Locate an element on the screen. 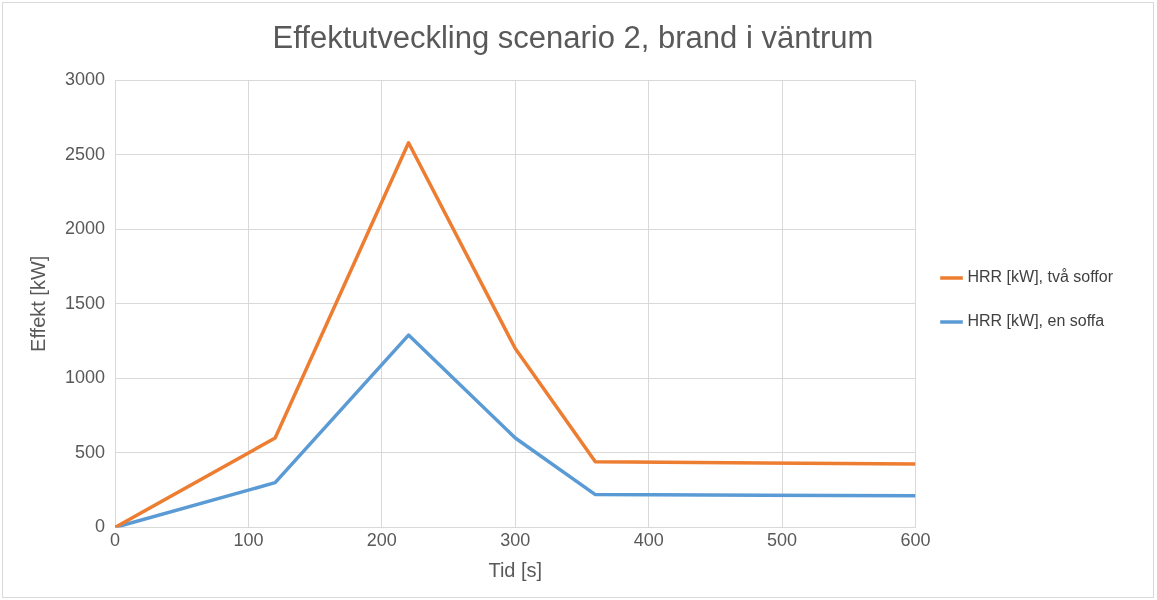 The height and width of the screenshot is (600, 1157). y-tick-label: 500 is located at coordinates (90, 451).